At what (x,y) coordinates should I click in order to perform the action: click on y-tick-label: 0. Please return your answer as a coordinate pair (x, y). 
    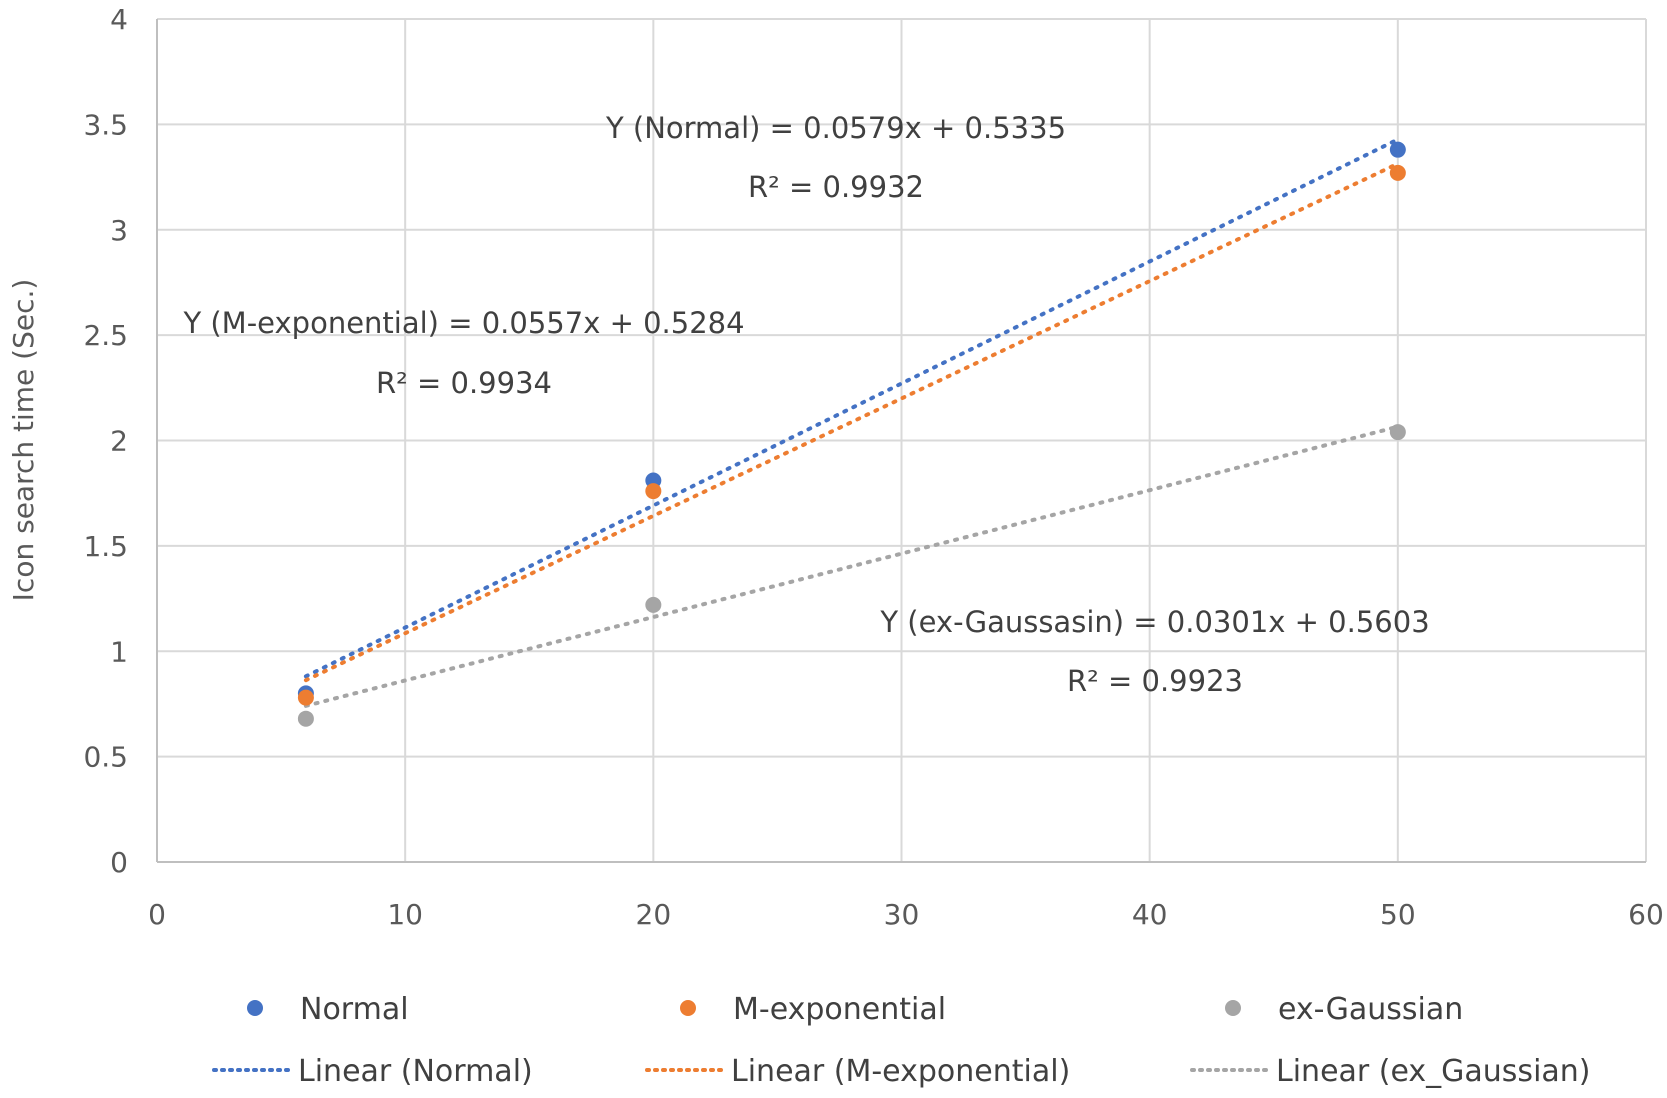
    Looking at the image, I should click on (119, 862).